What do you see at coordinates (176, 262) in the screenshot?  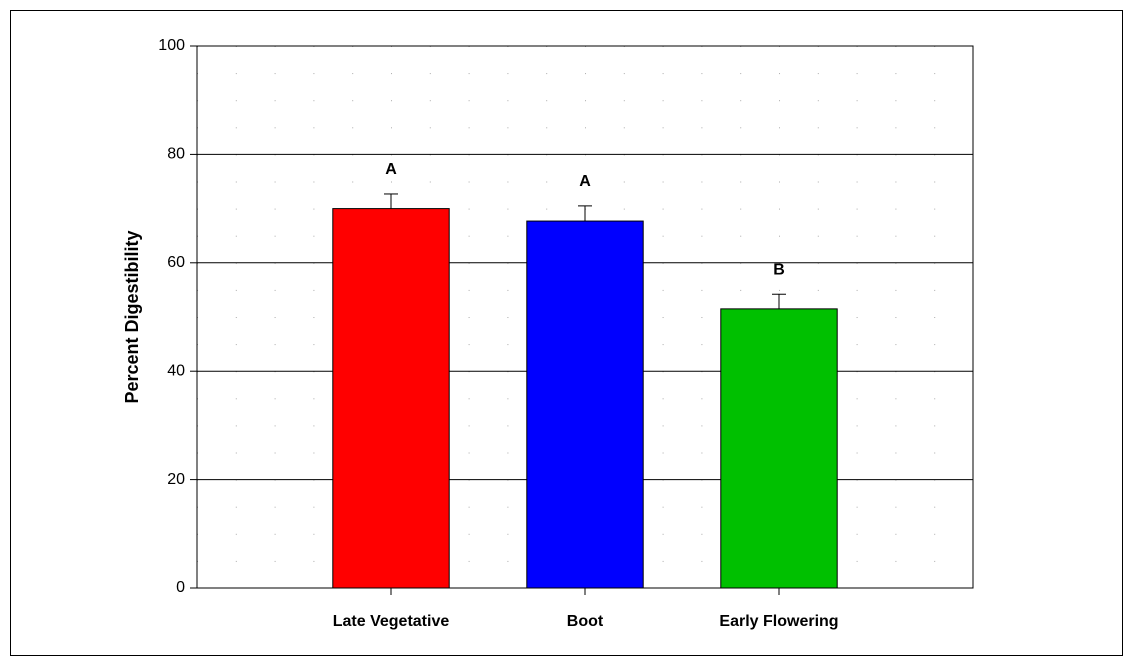 I see `y-tick-label: 60` at bounding box center [176, 262].